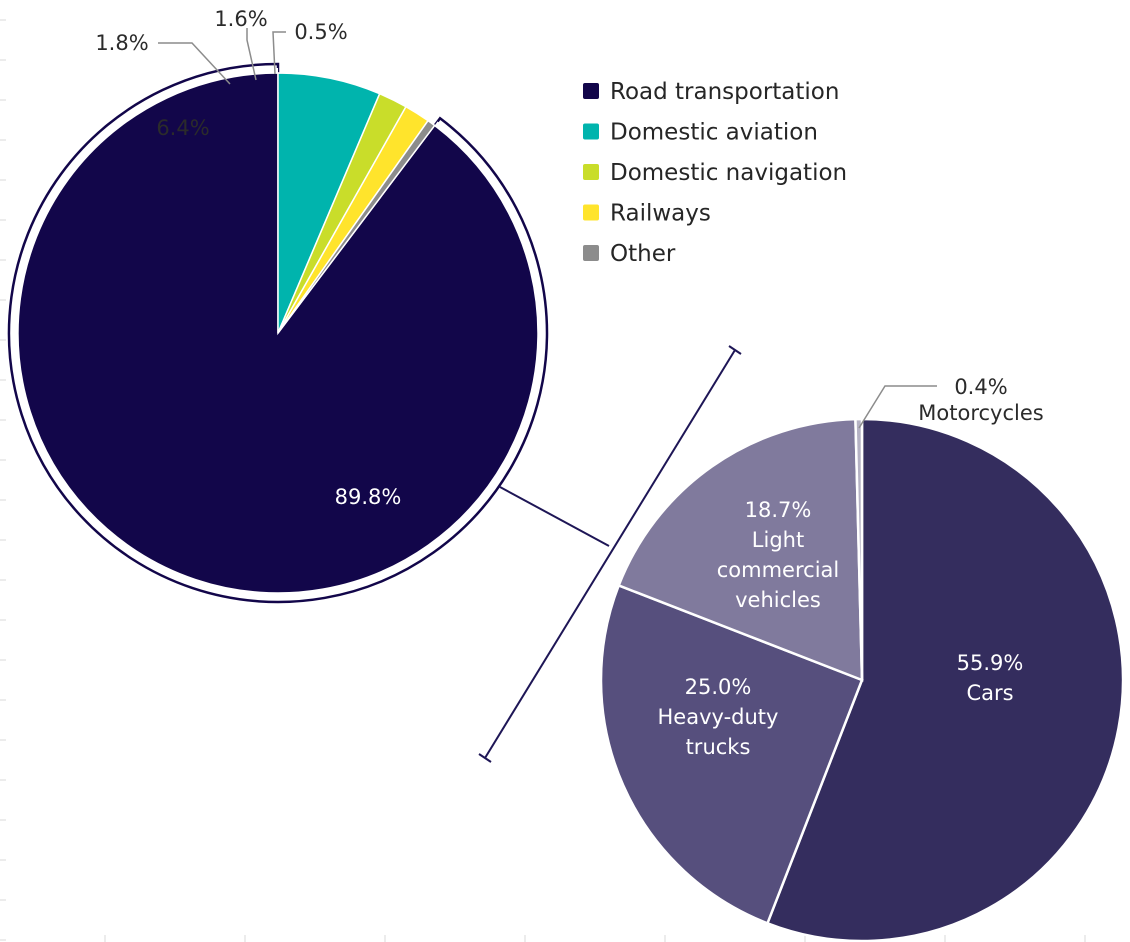 This screenshot has height=942, width=1130. I want to click on data-label-light-commercial-vehicles: 18.7% Light commercial vehicles, so click(778, 555).